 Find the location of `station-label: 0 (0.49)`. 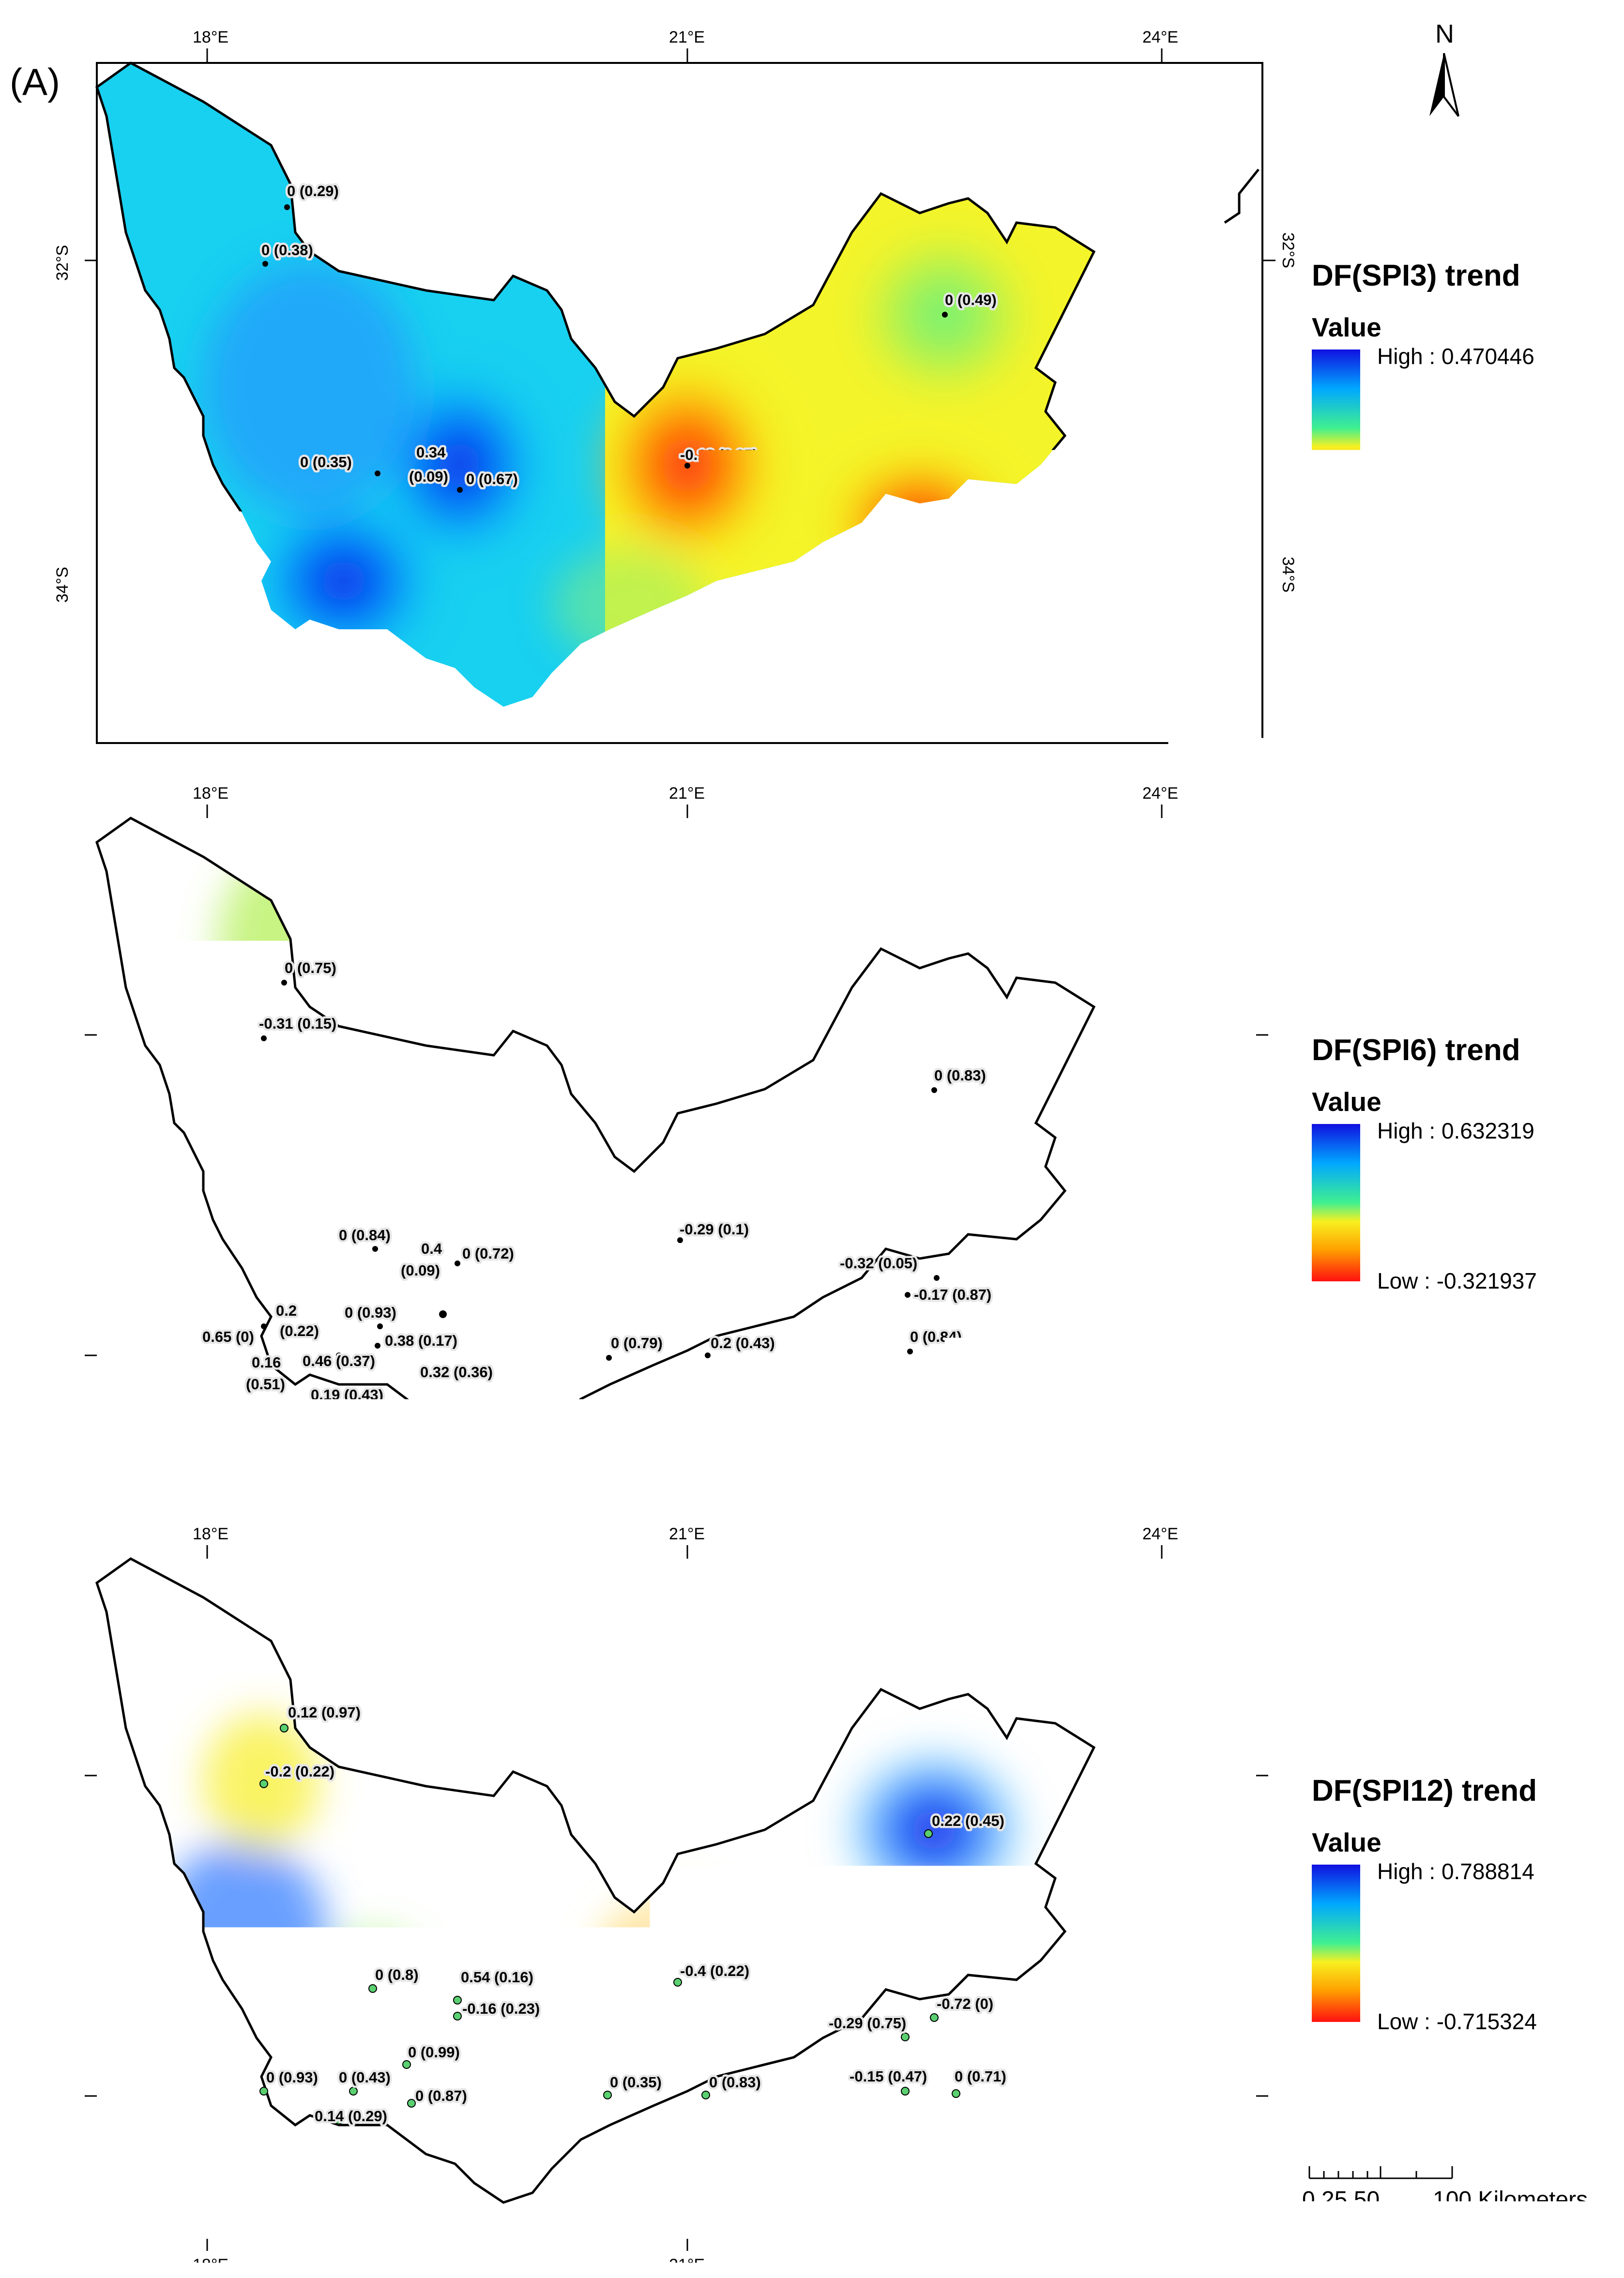

station-label: 0 (0.49) is located at coordinates (971, 299).